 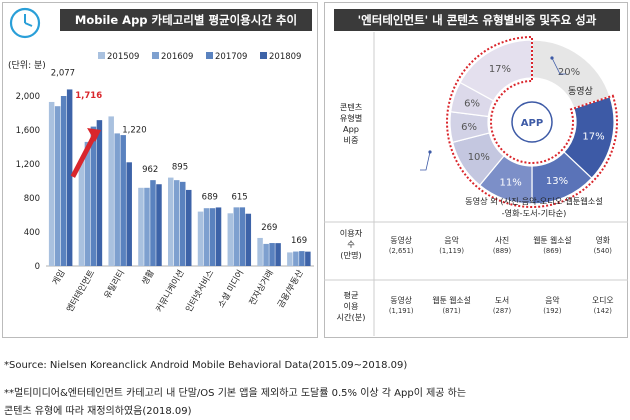 I want to click on y-axis-label: (단위: 분), so click(x=27, y=65).